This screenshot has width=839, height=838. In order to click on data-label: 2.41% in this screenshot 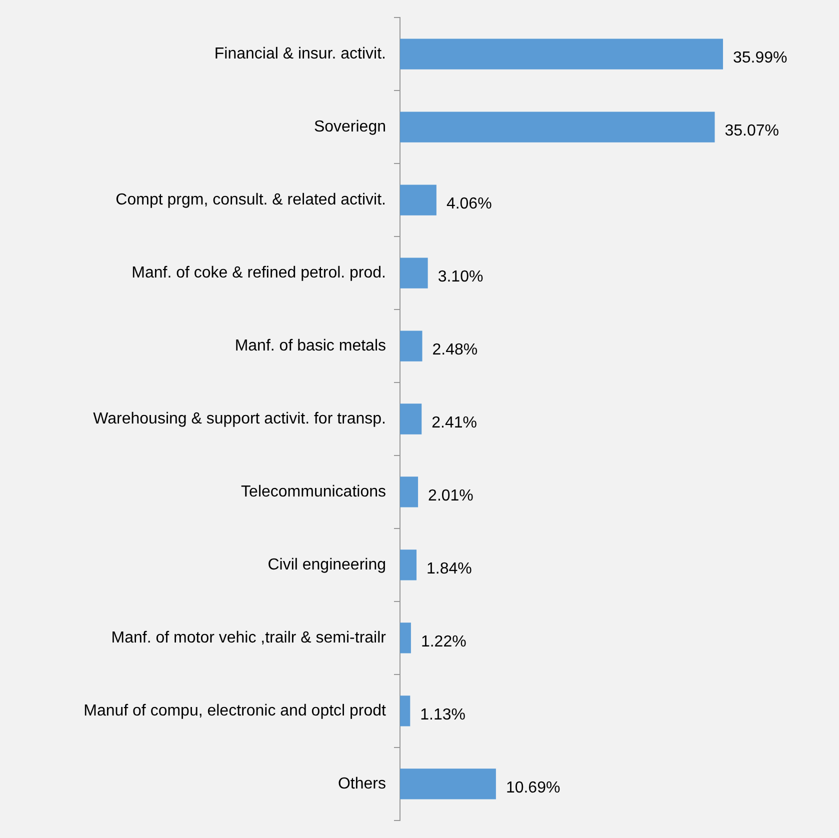, I will do `click(455, 423)`.